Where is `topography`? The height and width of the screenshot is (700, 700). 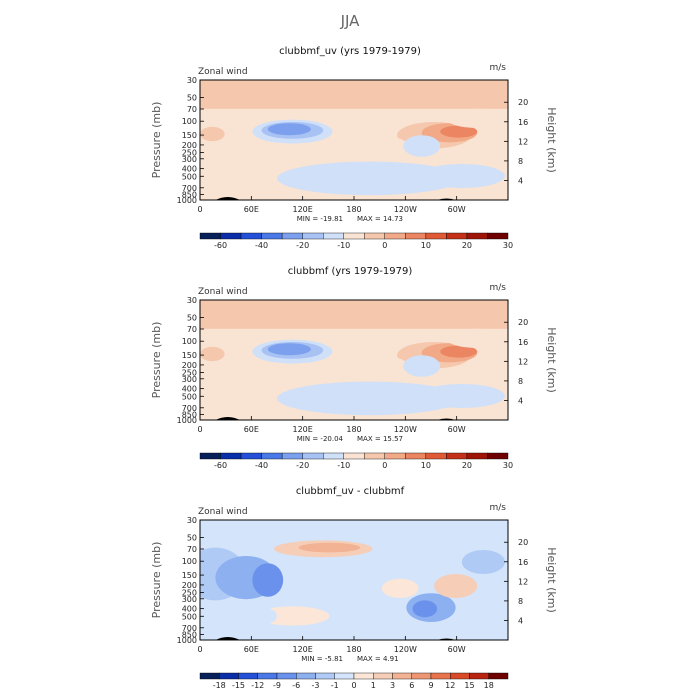
topography is located at coordinates (228, 638).